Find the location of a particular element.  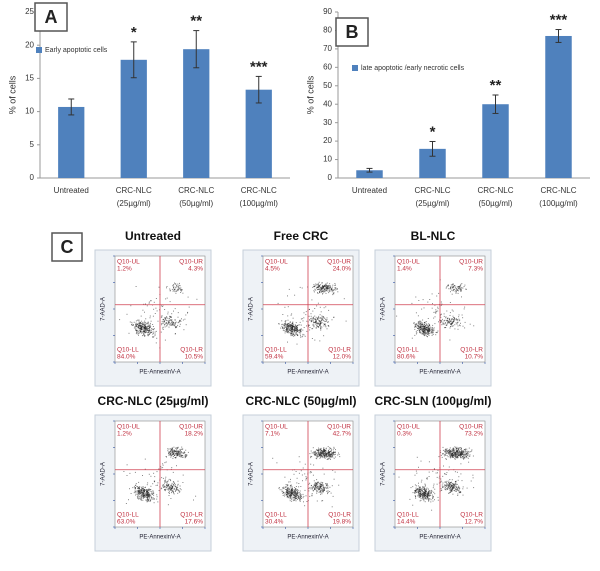

plot-title: Free CRC is located at coordinates (301, 236).